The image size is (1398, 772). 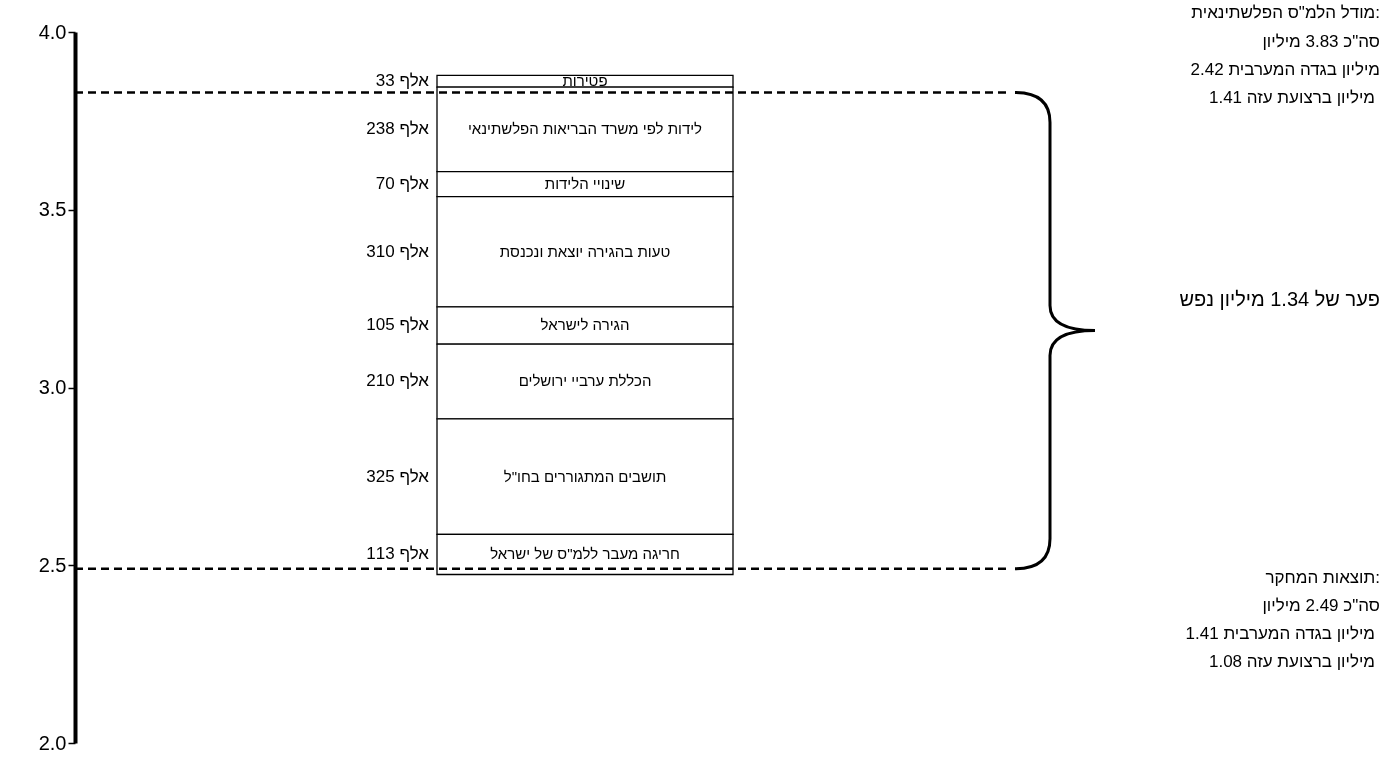 What do you see at coordinates (398, 129) in the screenshot?
I see `annotation: 238 אלף` at bounding box center [398, 129].